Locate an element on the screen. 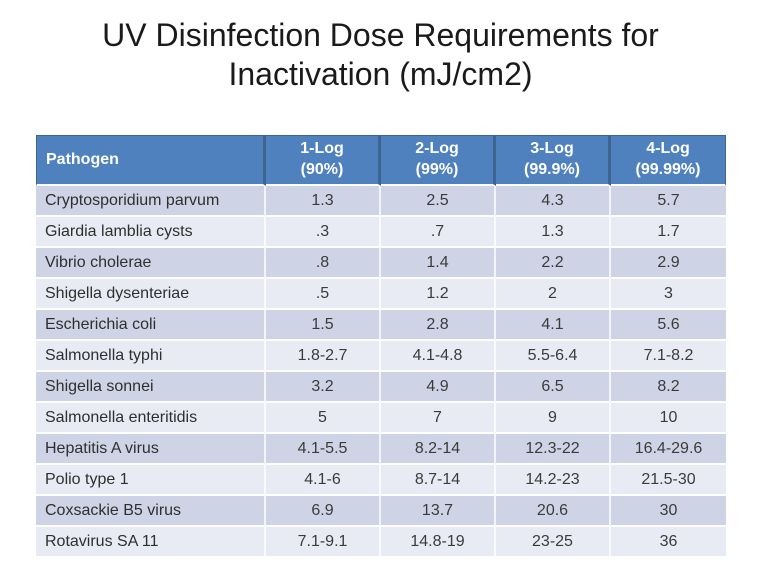 This screenshot has width=761, height=574. column-header-4log: 4-Log (99.99%) is located at coordinates (668, 160).